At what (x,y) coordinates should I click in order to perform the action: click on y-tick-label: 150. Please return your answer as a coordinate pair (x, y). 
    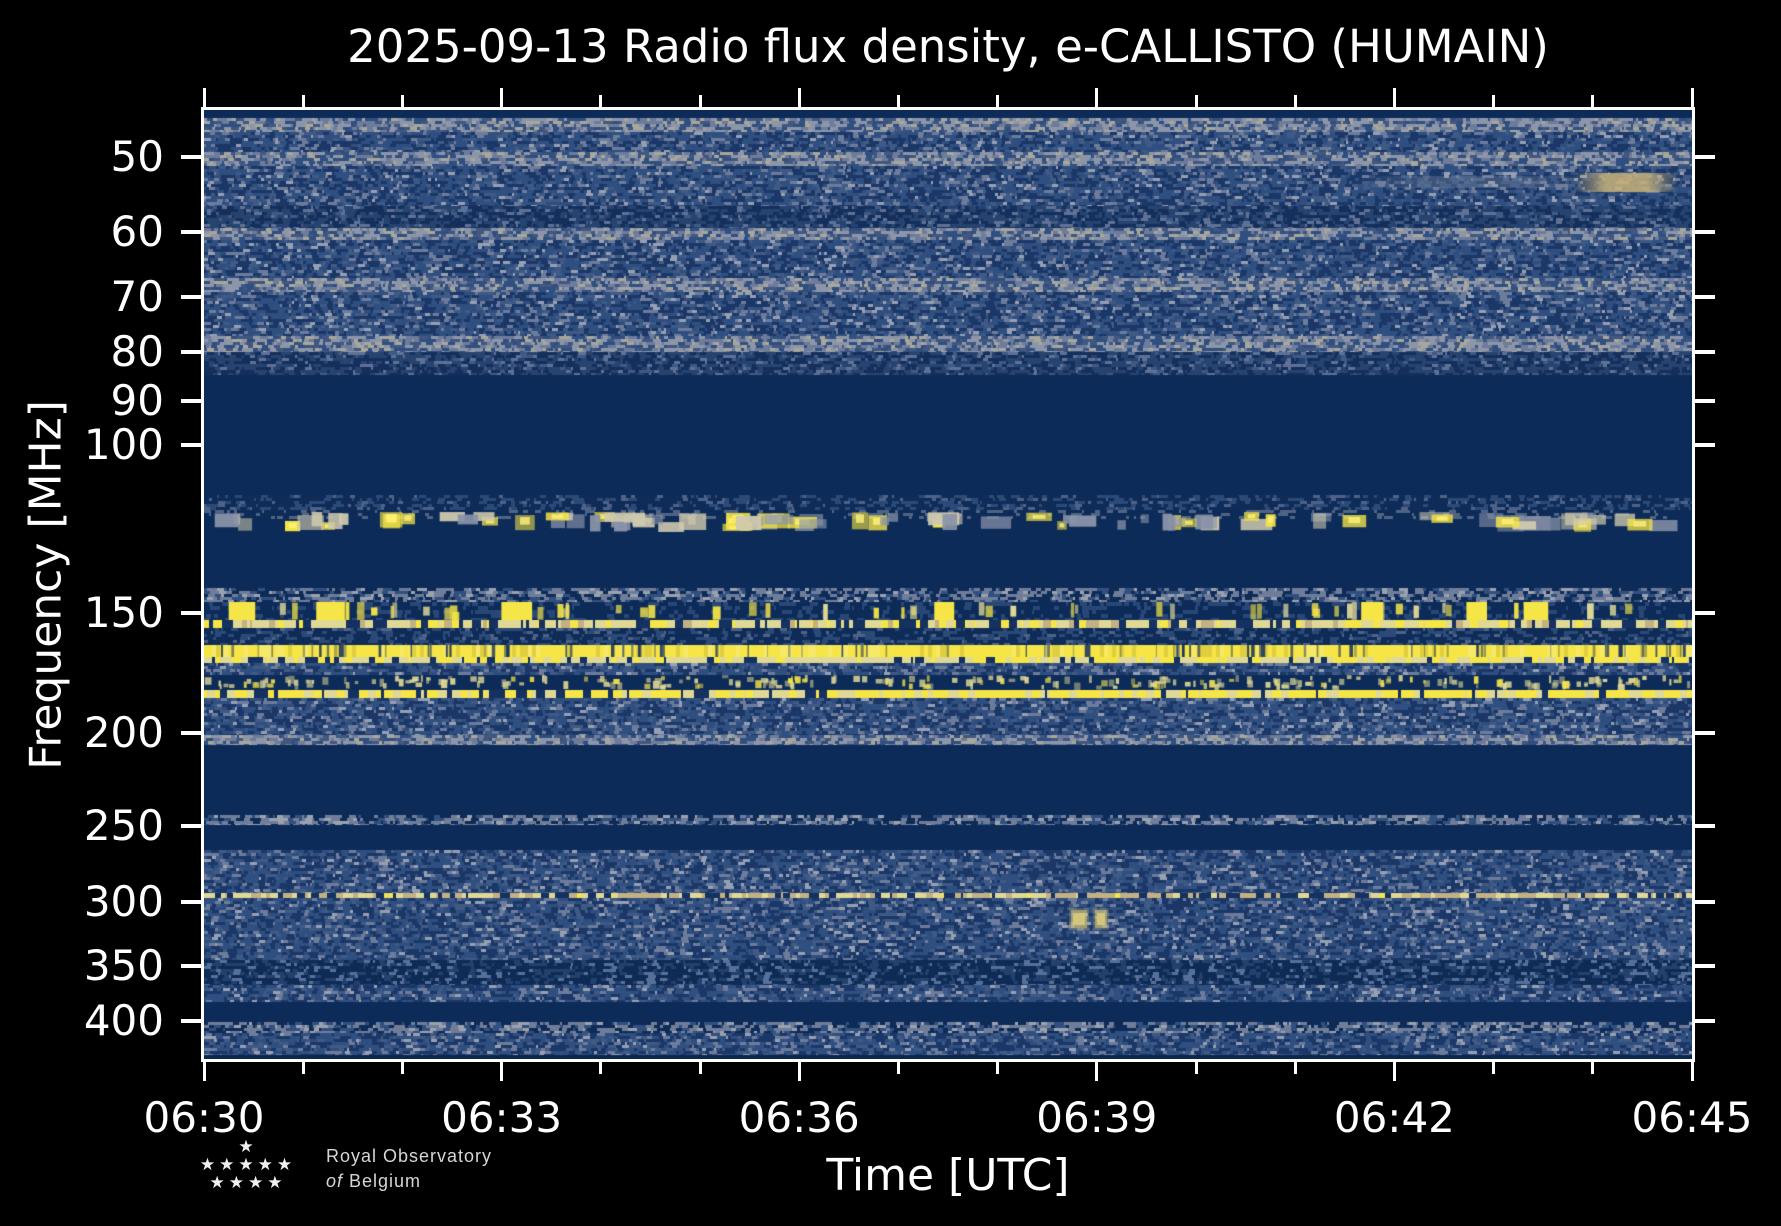
    Looking at the image, I should click on (123, 613).